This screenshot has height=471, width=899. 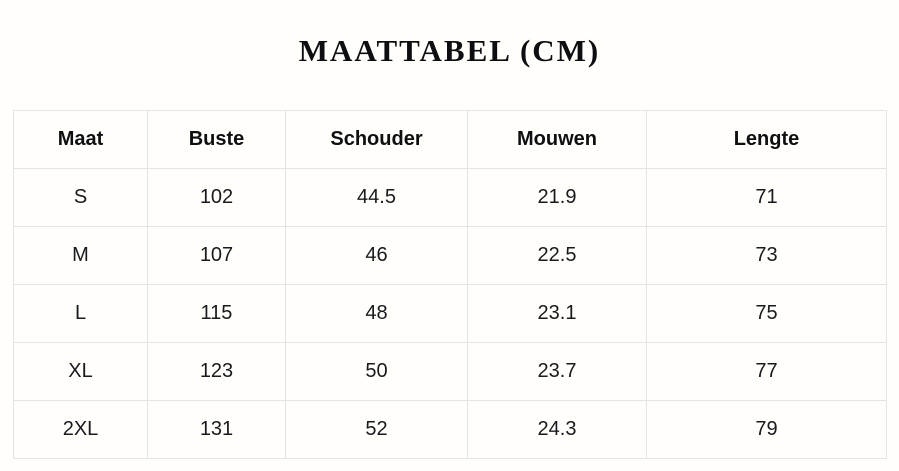 I want to click on cell-buste: 107, so click(x=216, y=255).